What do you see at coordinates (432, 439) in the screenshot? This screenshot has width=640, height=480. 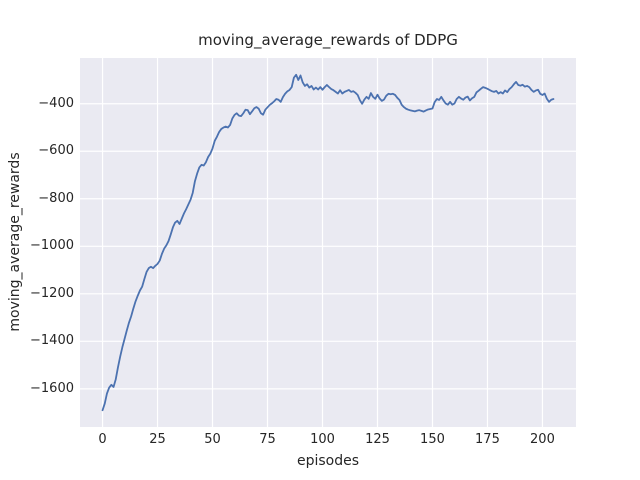 I see `x-tick-label: 150` at bounding box center [432, 439].